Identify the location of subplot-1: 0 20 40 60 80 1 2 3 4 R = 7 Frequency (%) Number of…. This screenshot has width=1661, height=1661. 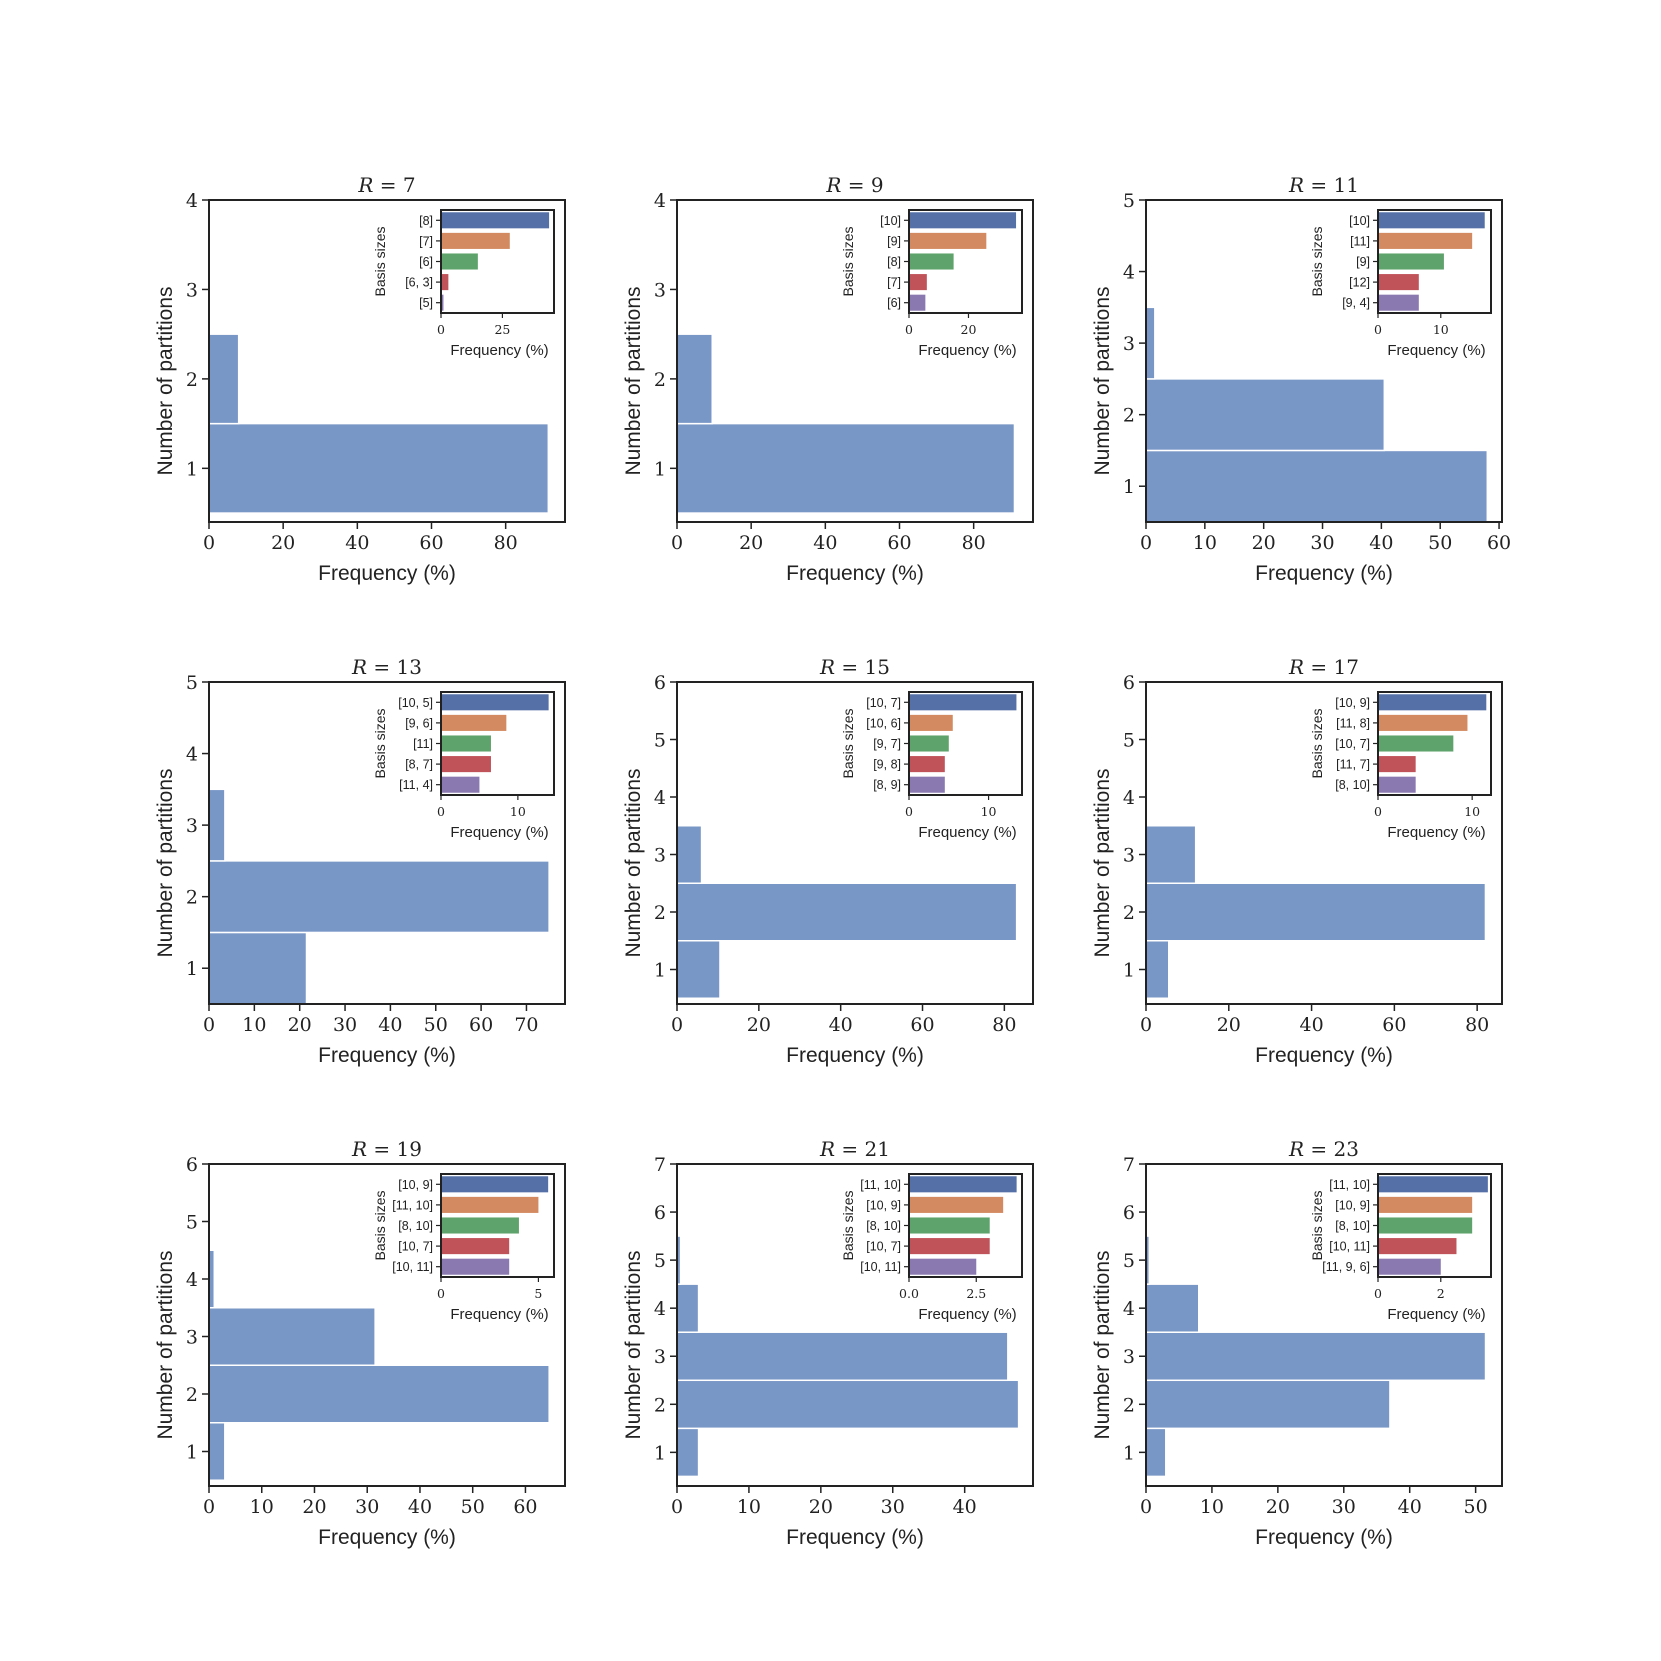
(360, 379).